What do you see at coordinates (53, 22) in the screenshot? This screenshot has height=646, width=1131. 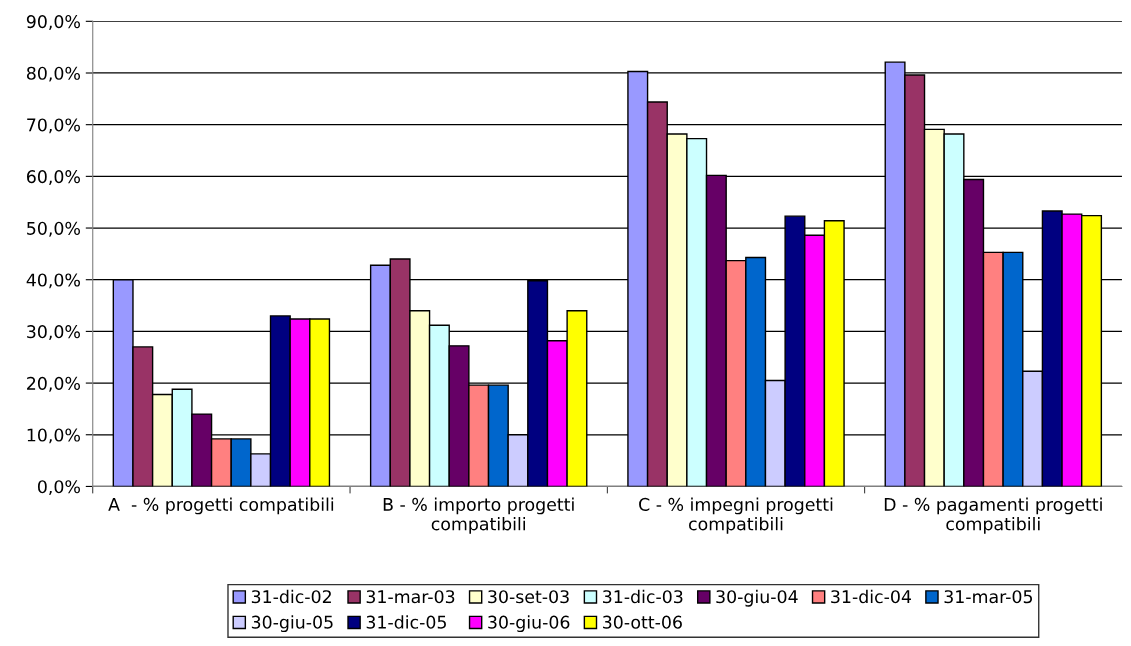 I see `y-tick-label: 90,0%` at bounding box center [53, 22].